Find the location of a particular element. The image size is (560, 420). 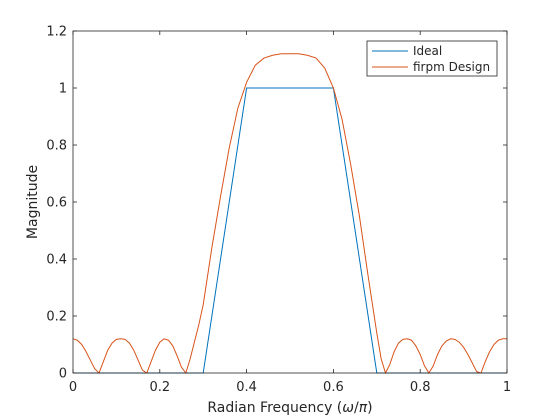

x-axis-label-omega: ω is located at coordinates (348, 408).